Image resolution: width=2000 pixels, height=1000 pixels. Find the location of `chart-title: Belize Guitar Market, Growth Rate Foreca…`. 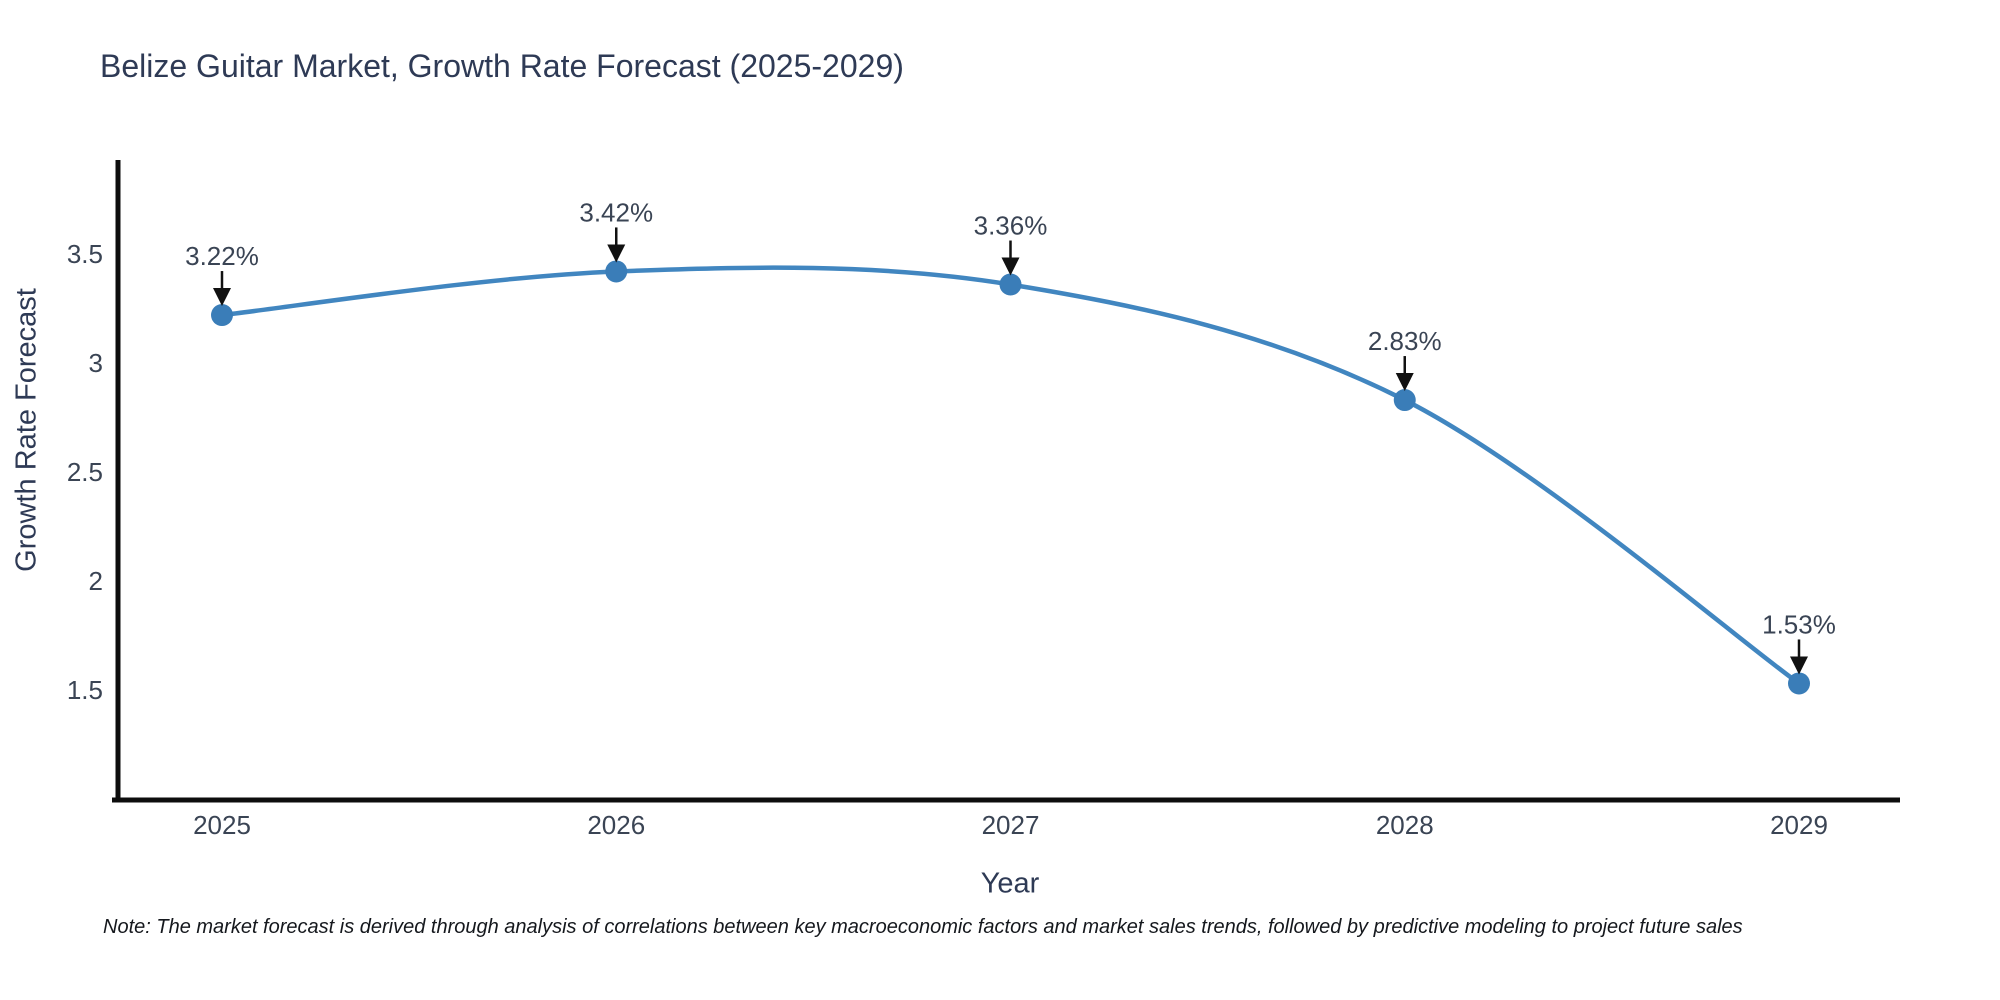

chart-title: Belize Guitar Market, Growth Rate Foreca… is located at coordinates (502, 66).